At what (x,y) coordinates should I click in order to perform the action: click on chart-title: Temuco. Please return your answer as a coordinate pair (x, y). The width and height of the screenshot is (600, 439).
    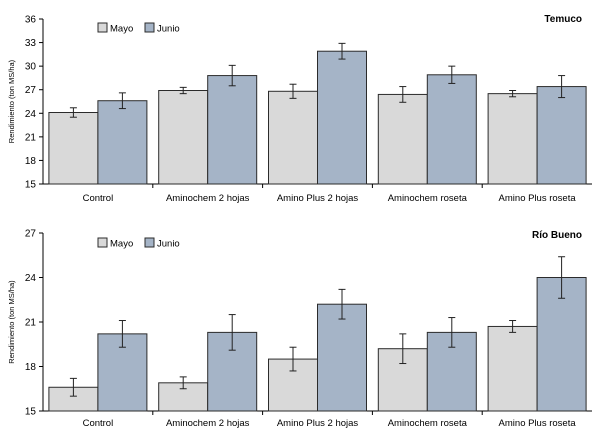
    Looking at the image, I should click on (563, 19).